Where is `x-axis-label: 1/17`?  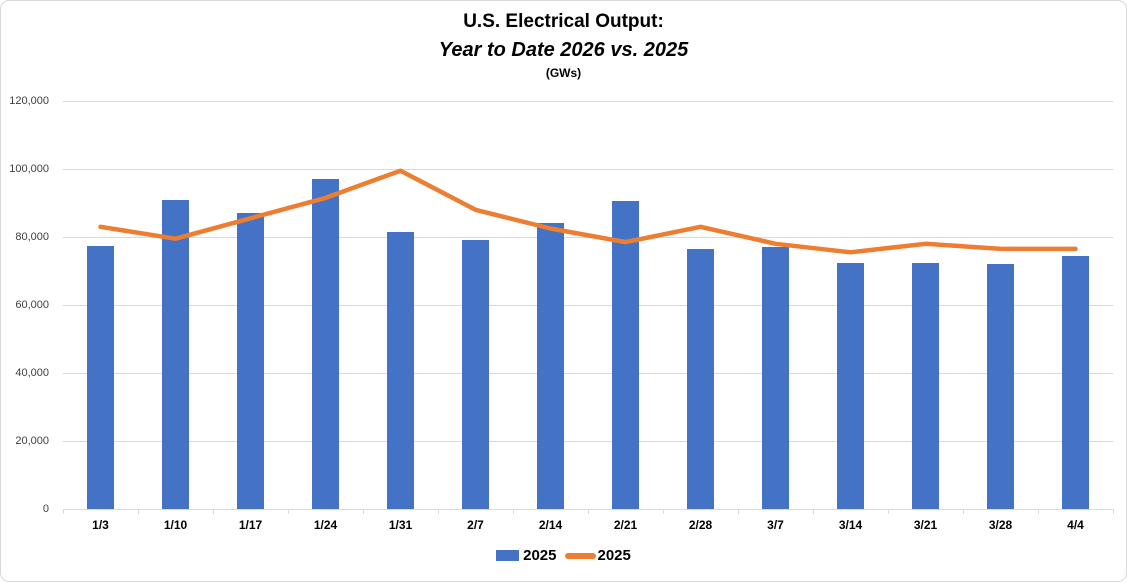 x-axis-label: 1/17 is located at coordinates (250, 525).